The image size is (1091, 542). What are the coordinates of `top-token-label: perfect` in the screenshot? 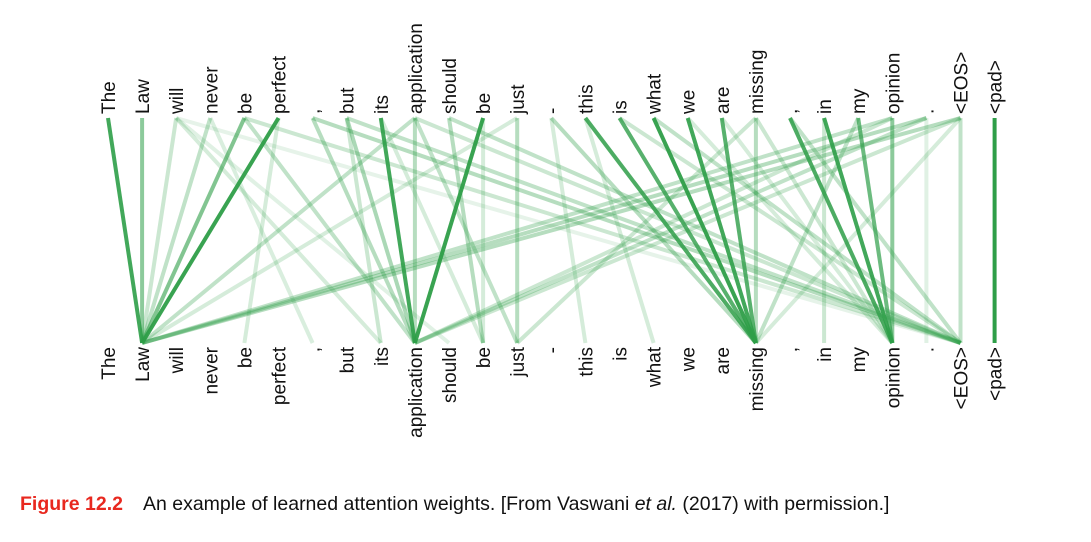 It's located at (280, 84).